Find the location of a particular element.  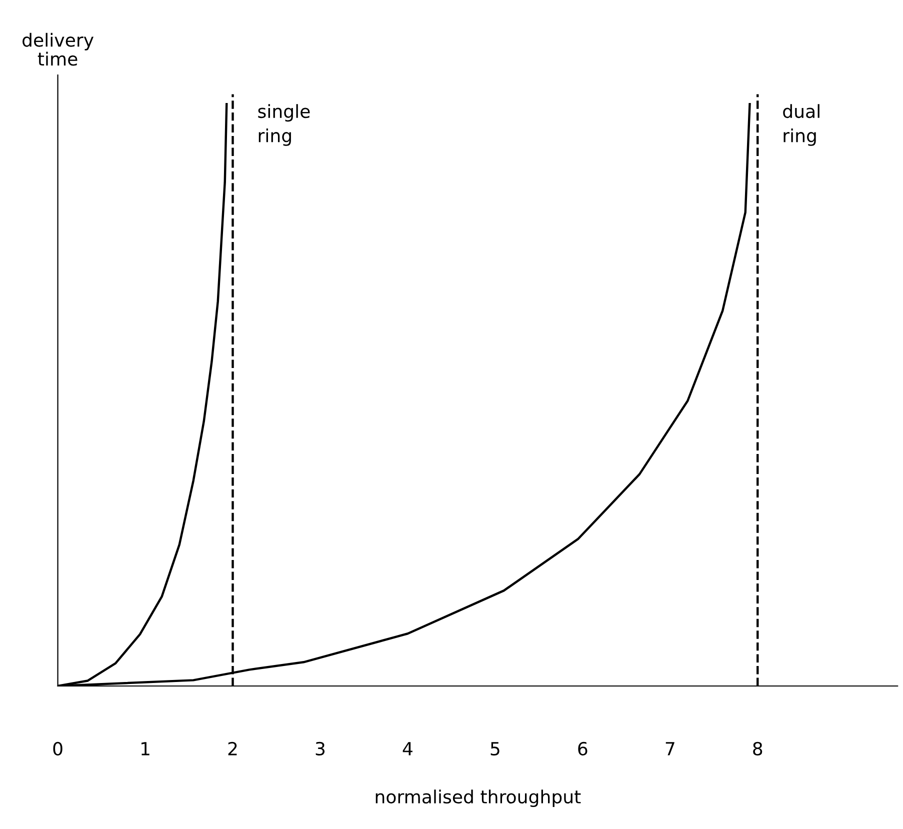

x-tick-label: 8 is located at coordinates (757, 749).